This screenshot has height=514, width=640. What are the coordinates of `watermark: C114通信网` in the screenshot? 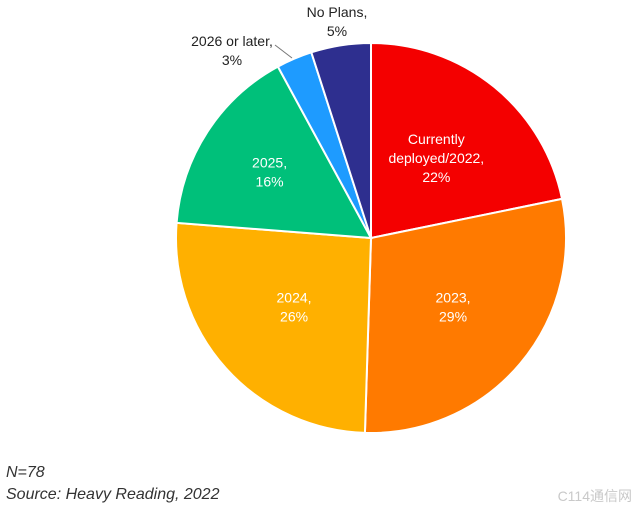 It's located at (594, 496).